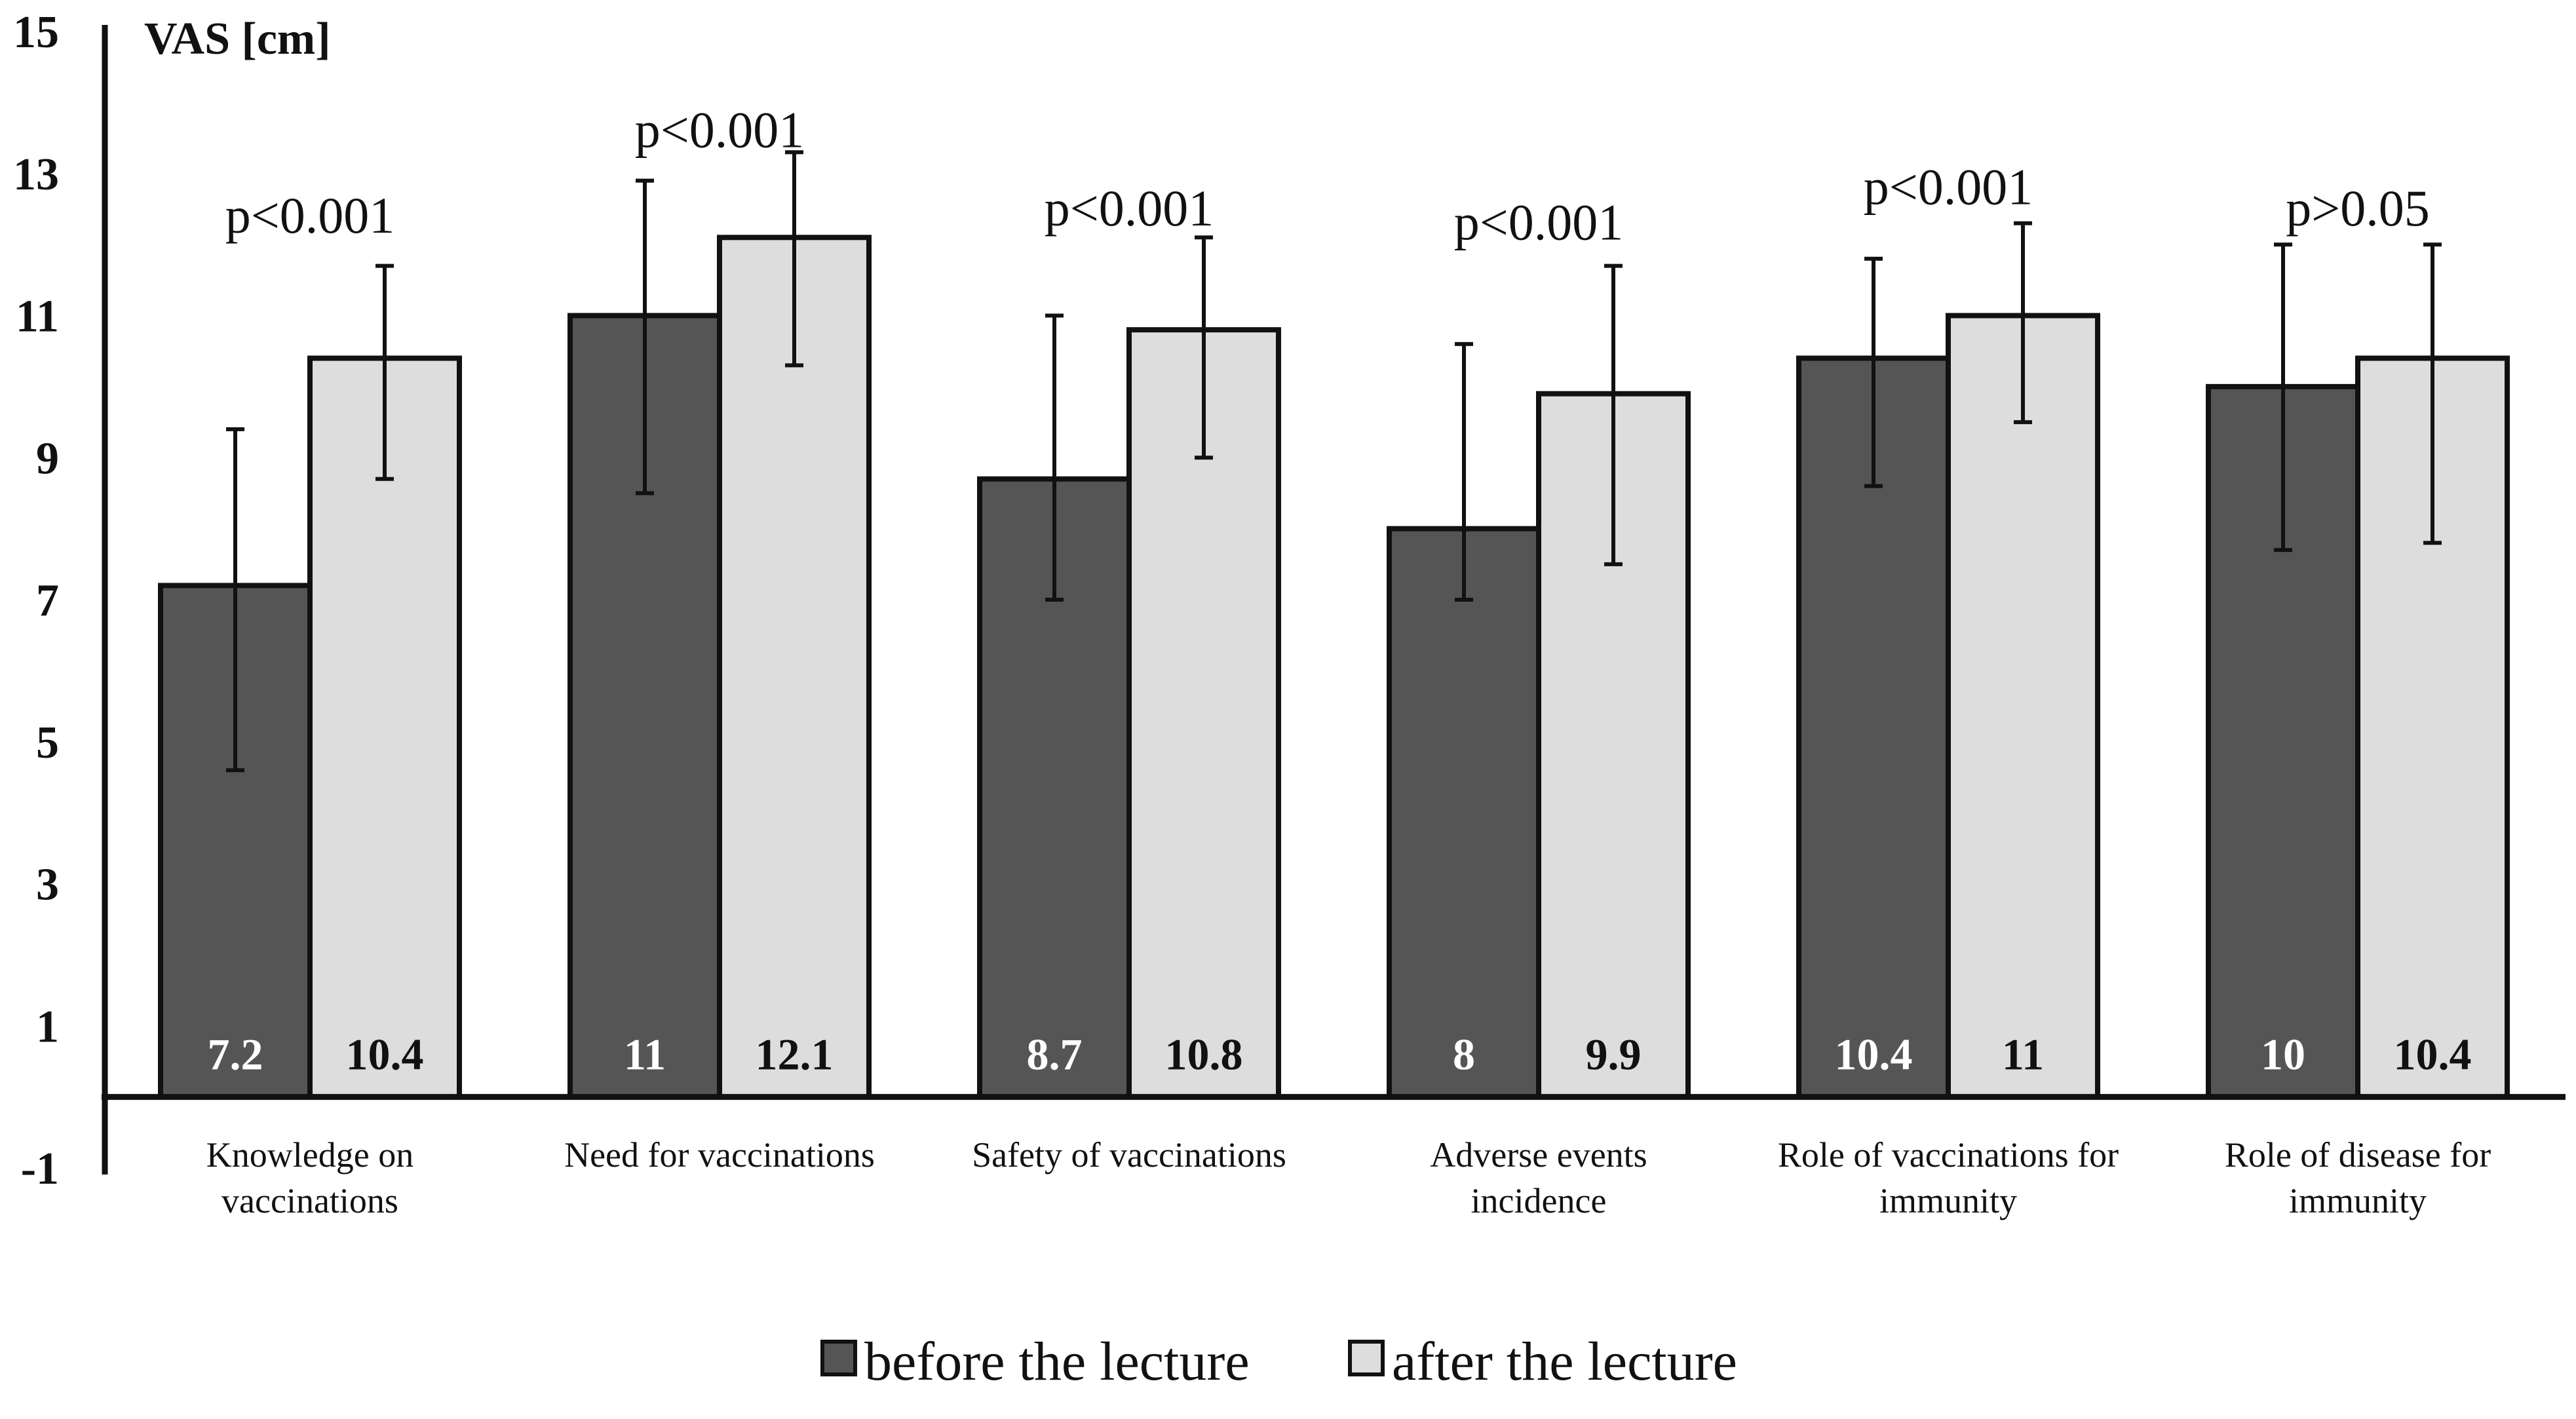 The width and height of the screenshot is (2576, 1419). Describe the element at coordinates (2433, 1054) in the screenshot. I see `bar-value-label-1-5: 10.4` at that location.